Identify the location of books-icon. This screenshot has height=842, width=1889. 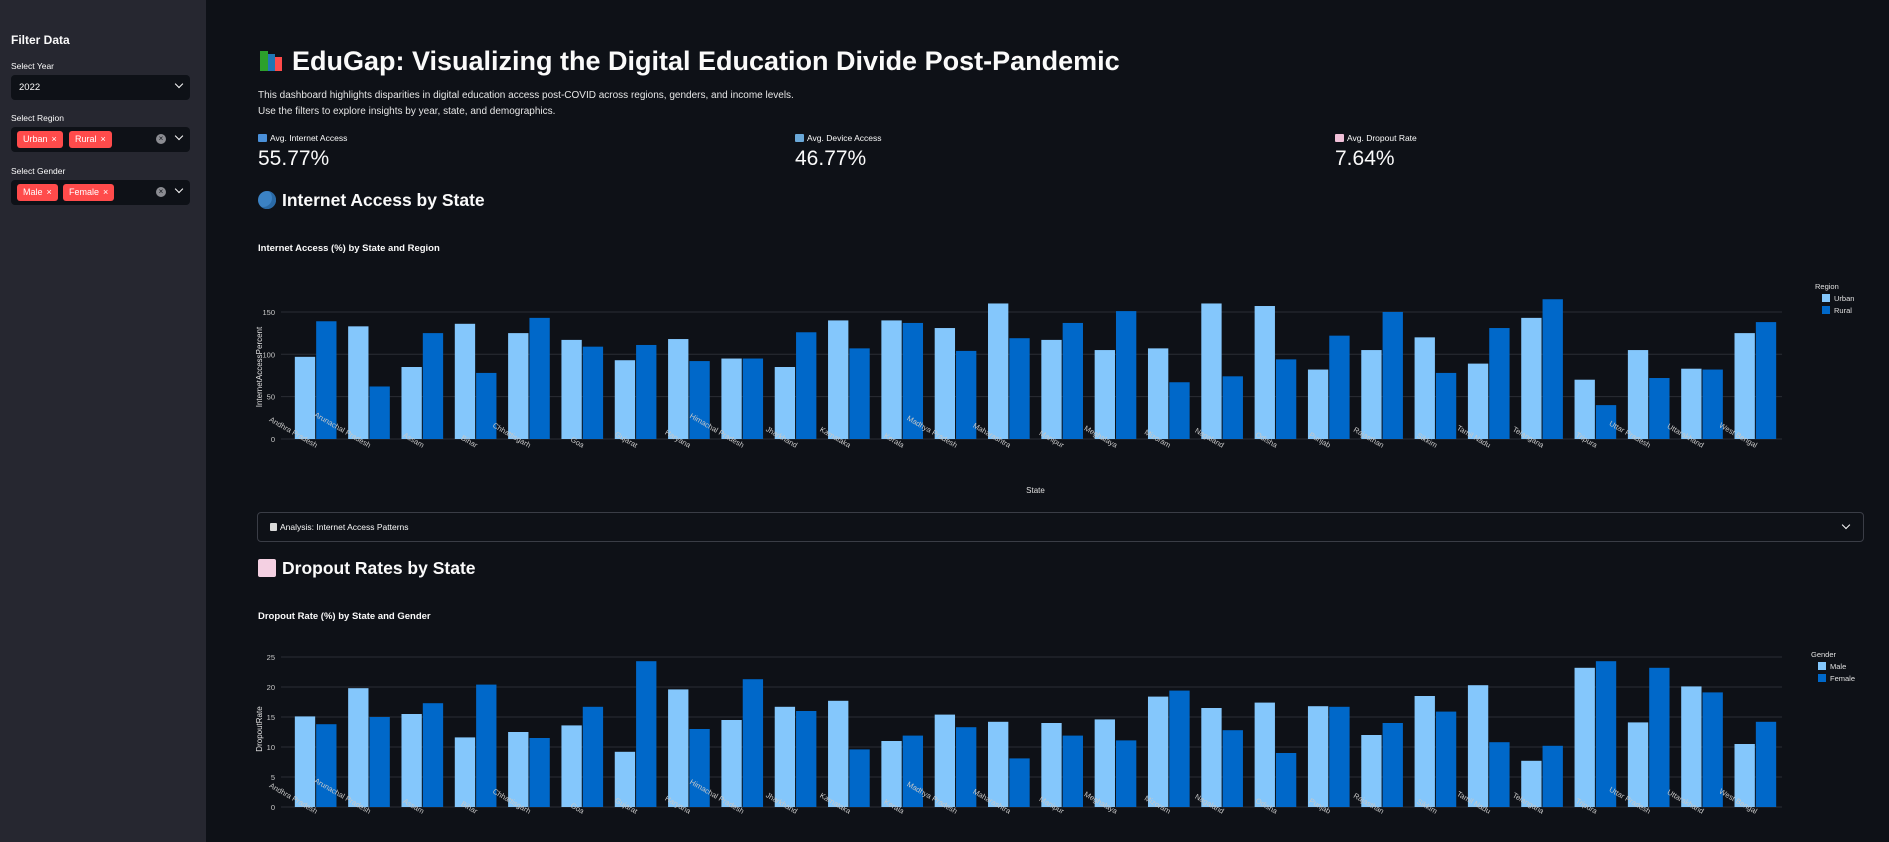
(271, 61).